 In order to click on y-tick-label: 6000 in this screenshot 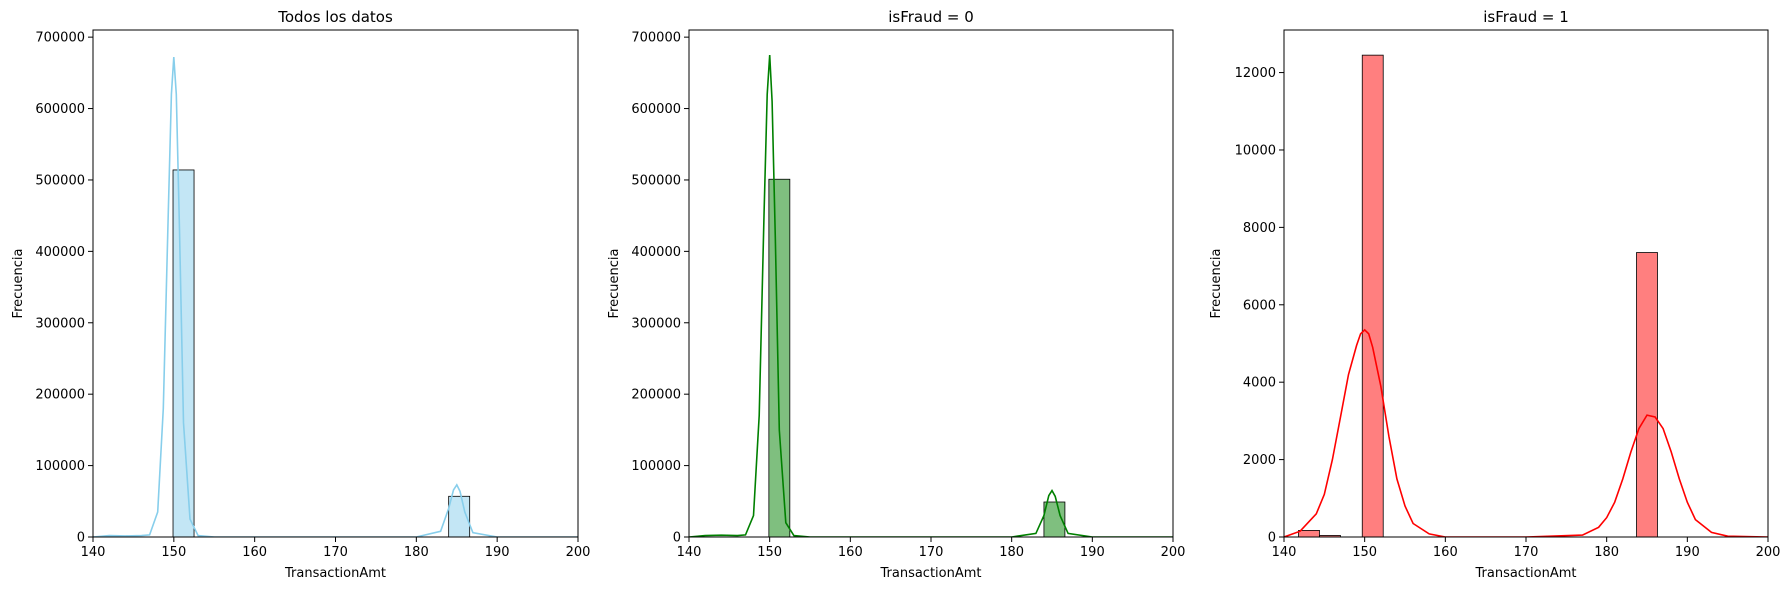, I will do `click(1259, 305)`.